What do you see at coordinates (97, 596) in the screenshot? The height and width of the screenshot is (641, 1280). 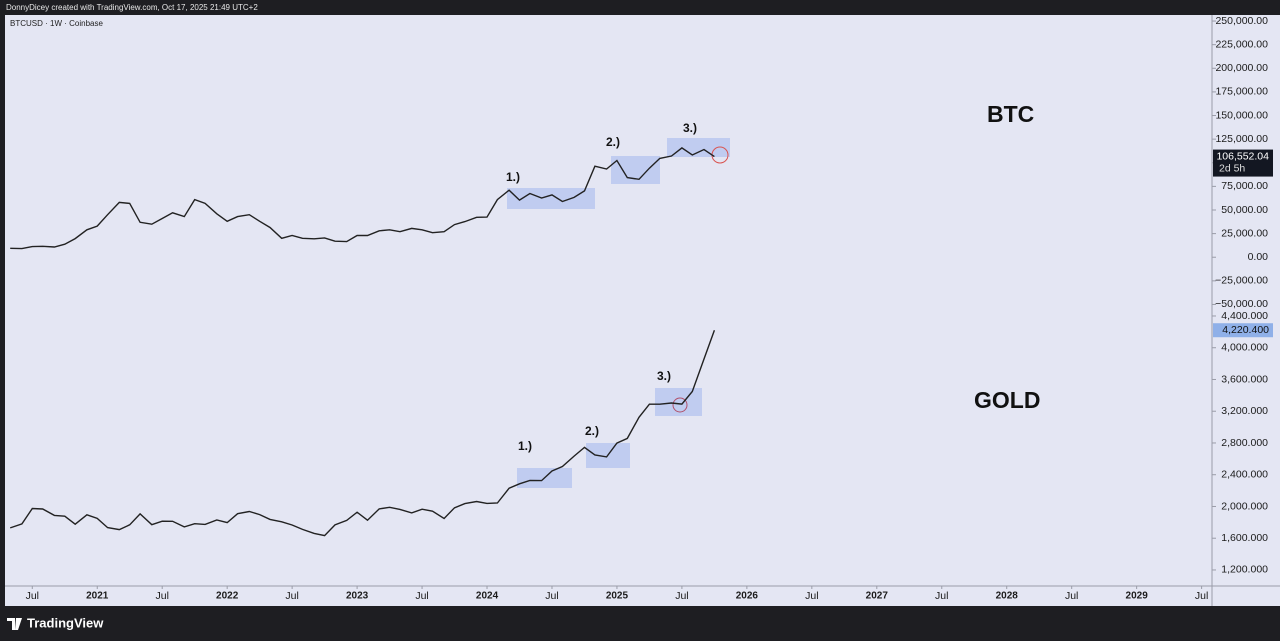 I see `x-tick-label: 2021` at bounding box center [97, 596].